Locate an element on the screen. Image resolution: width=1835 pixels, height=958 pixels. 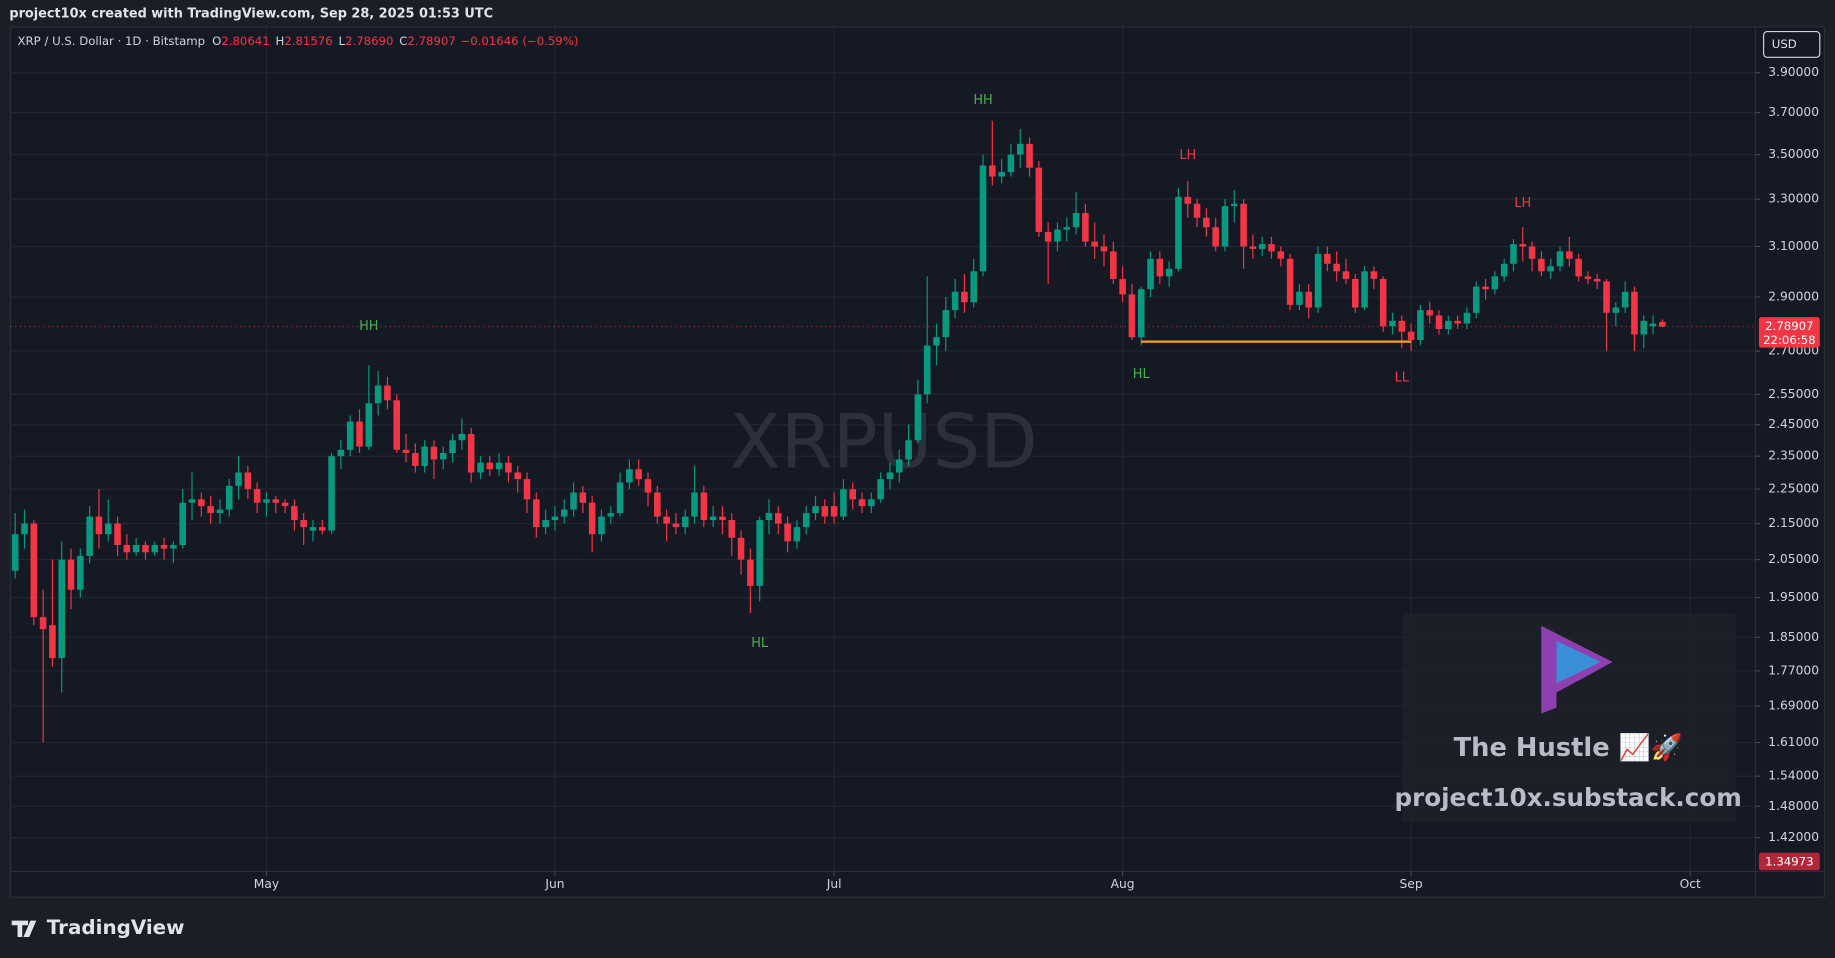
y-tick-label: 3.70000 is located at coordinates (1793, 112).